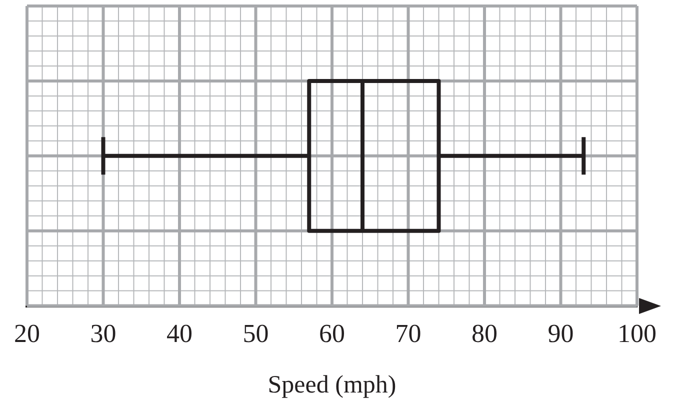 This screenshot has width=673, height=411. What do you see at coordinates (561, 333) in the screenshot?
I see `x-tick-label: 90` at bounding box center [561, 333].